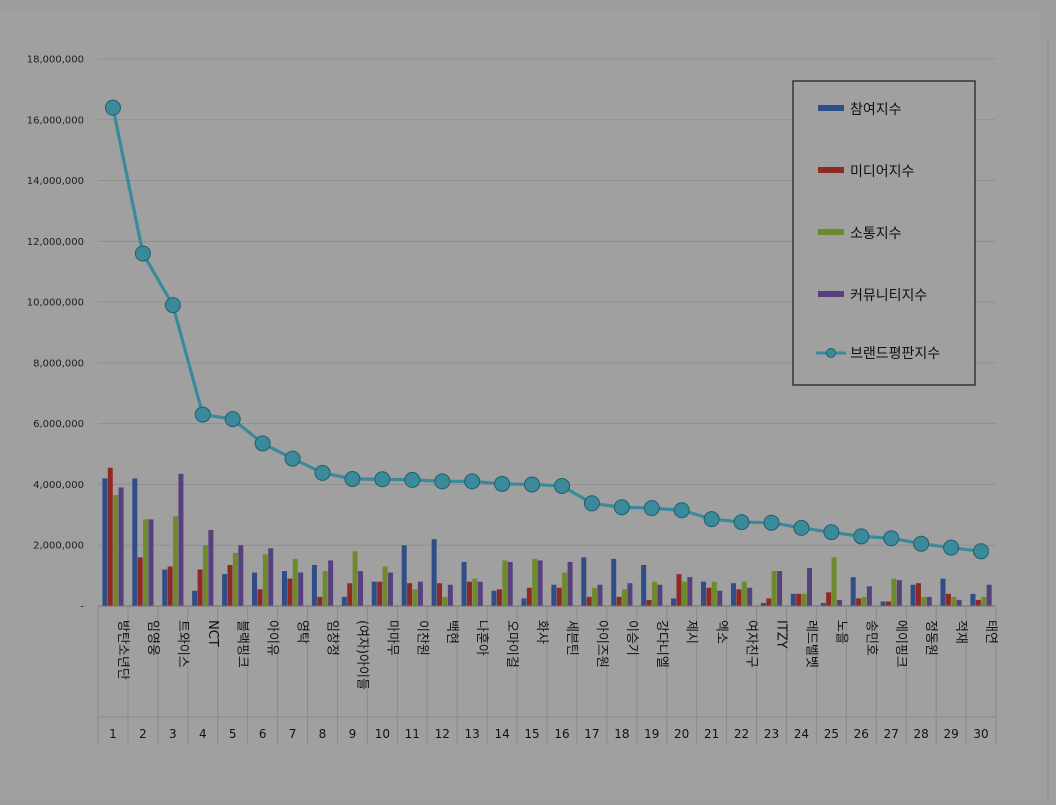  I want to click on y-tick-label: 6,000,000, so click(58, 424).